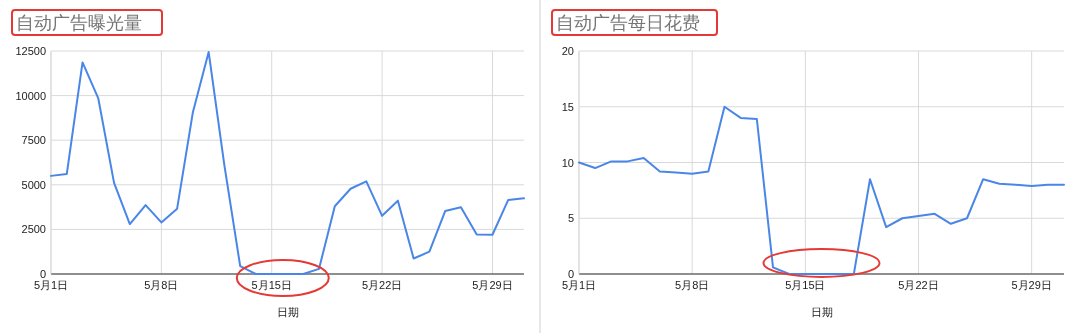 The height and width of the screenshot is (333, 1080). Describe the element at coordinates (570, 218) in the screenshot. I see `y-tick-label: 5` at that location.